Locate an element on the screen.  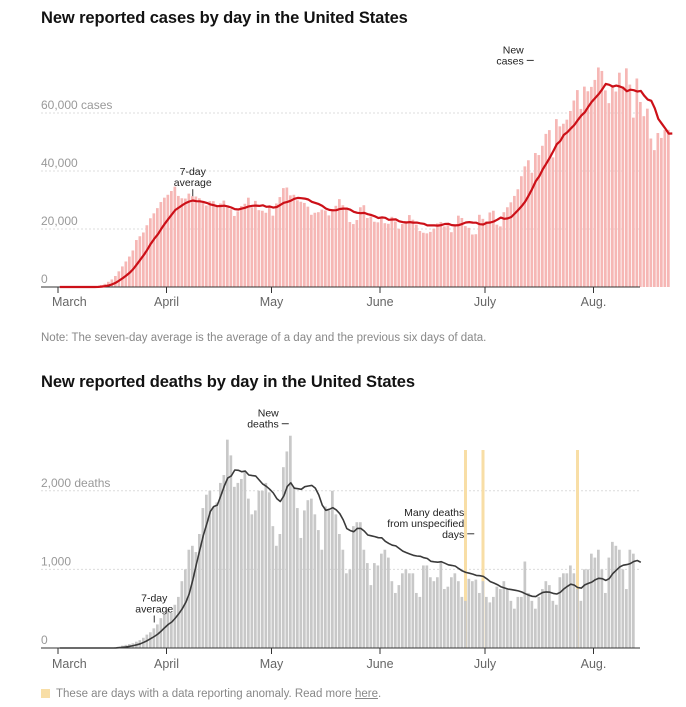
read-more-link: here is located at coordinates (366, 694).